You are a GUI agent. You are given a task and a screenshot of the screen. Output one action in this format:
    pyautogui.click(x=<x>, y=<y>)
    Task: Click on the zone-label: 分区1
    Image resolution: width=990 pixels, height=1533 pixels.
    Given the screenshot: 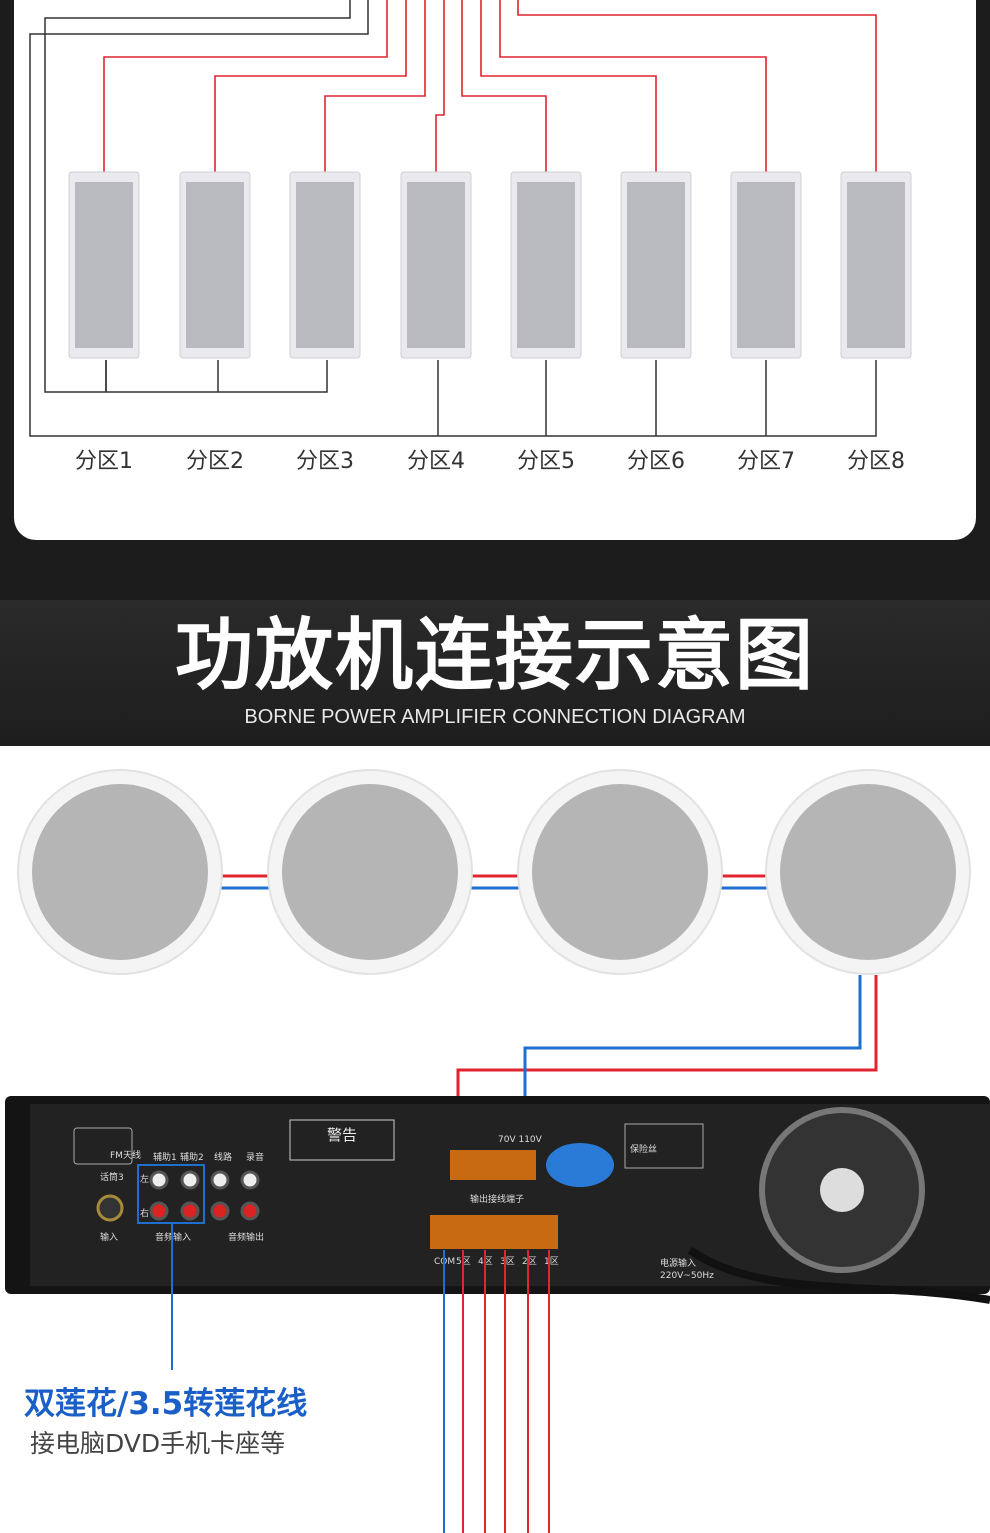 What is the action you would take?
    pyautogui.click(x=104, y=461)
    